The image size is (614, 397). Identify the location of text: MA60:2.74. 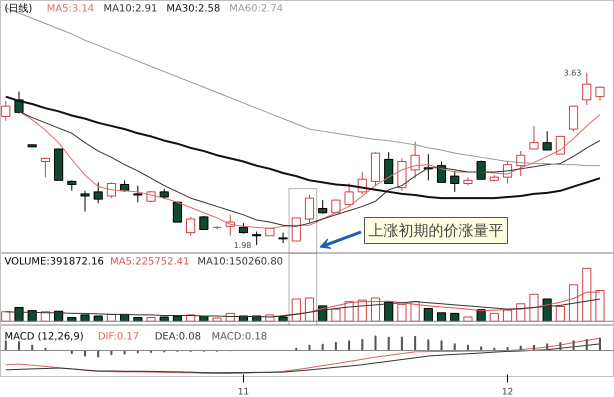
(256, 9).